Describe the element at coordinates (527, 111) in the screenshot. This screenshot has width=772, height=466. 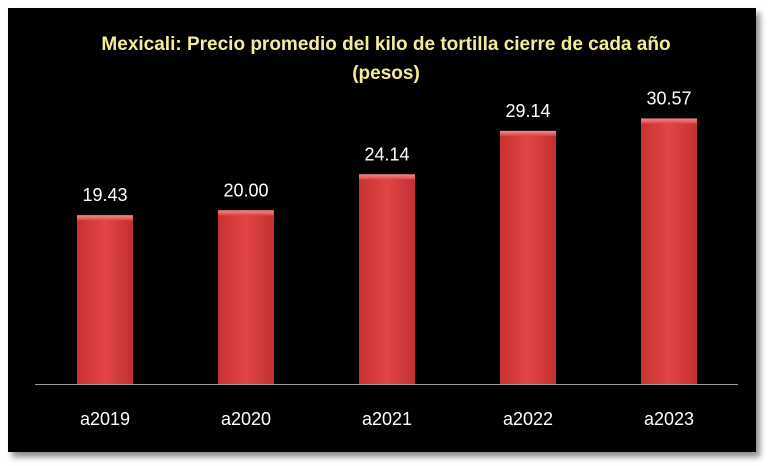
I see `data-label: 29.14` at that location.